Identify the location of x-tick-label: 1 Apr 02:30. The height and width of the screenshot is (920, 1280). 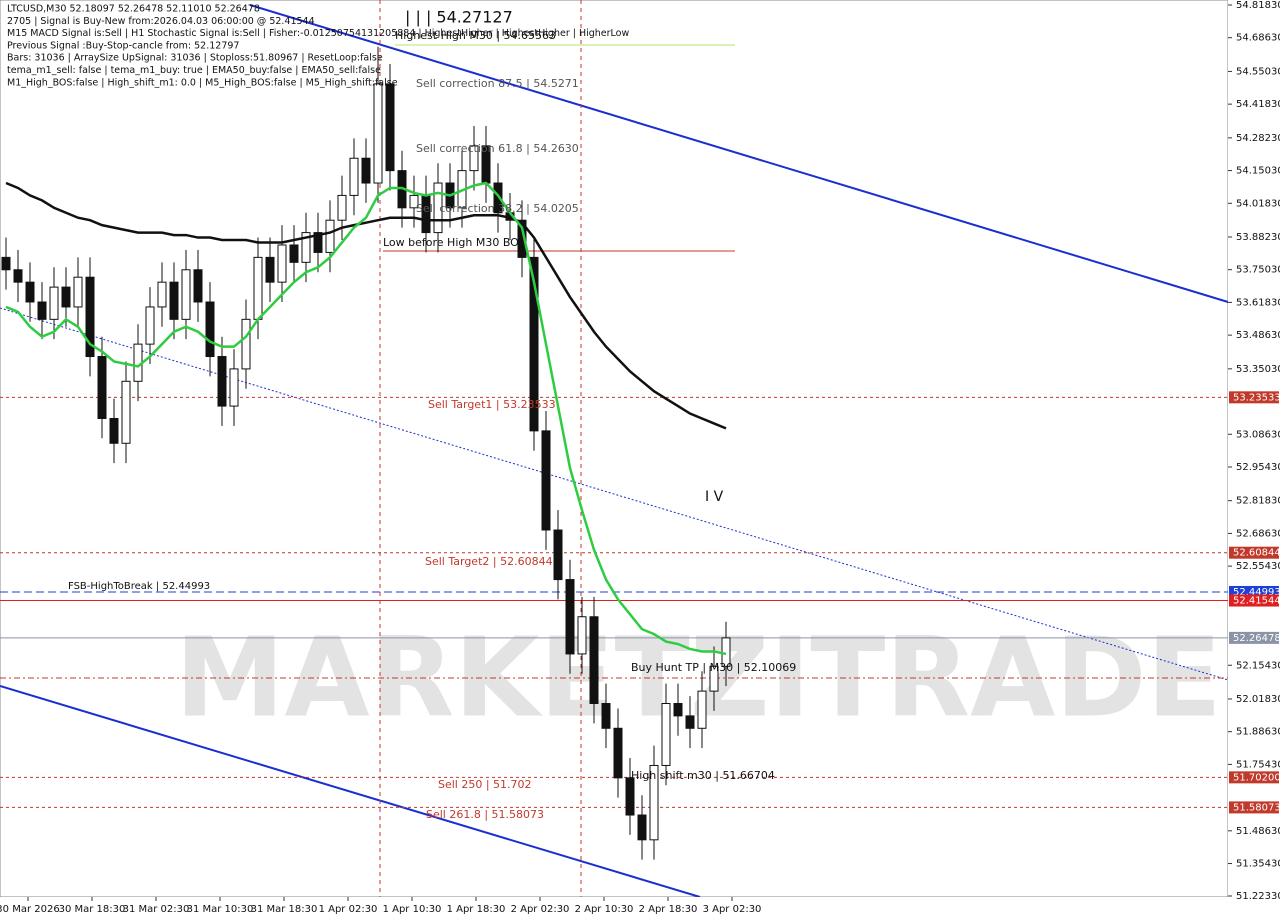
(348, 909).